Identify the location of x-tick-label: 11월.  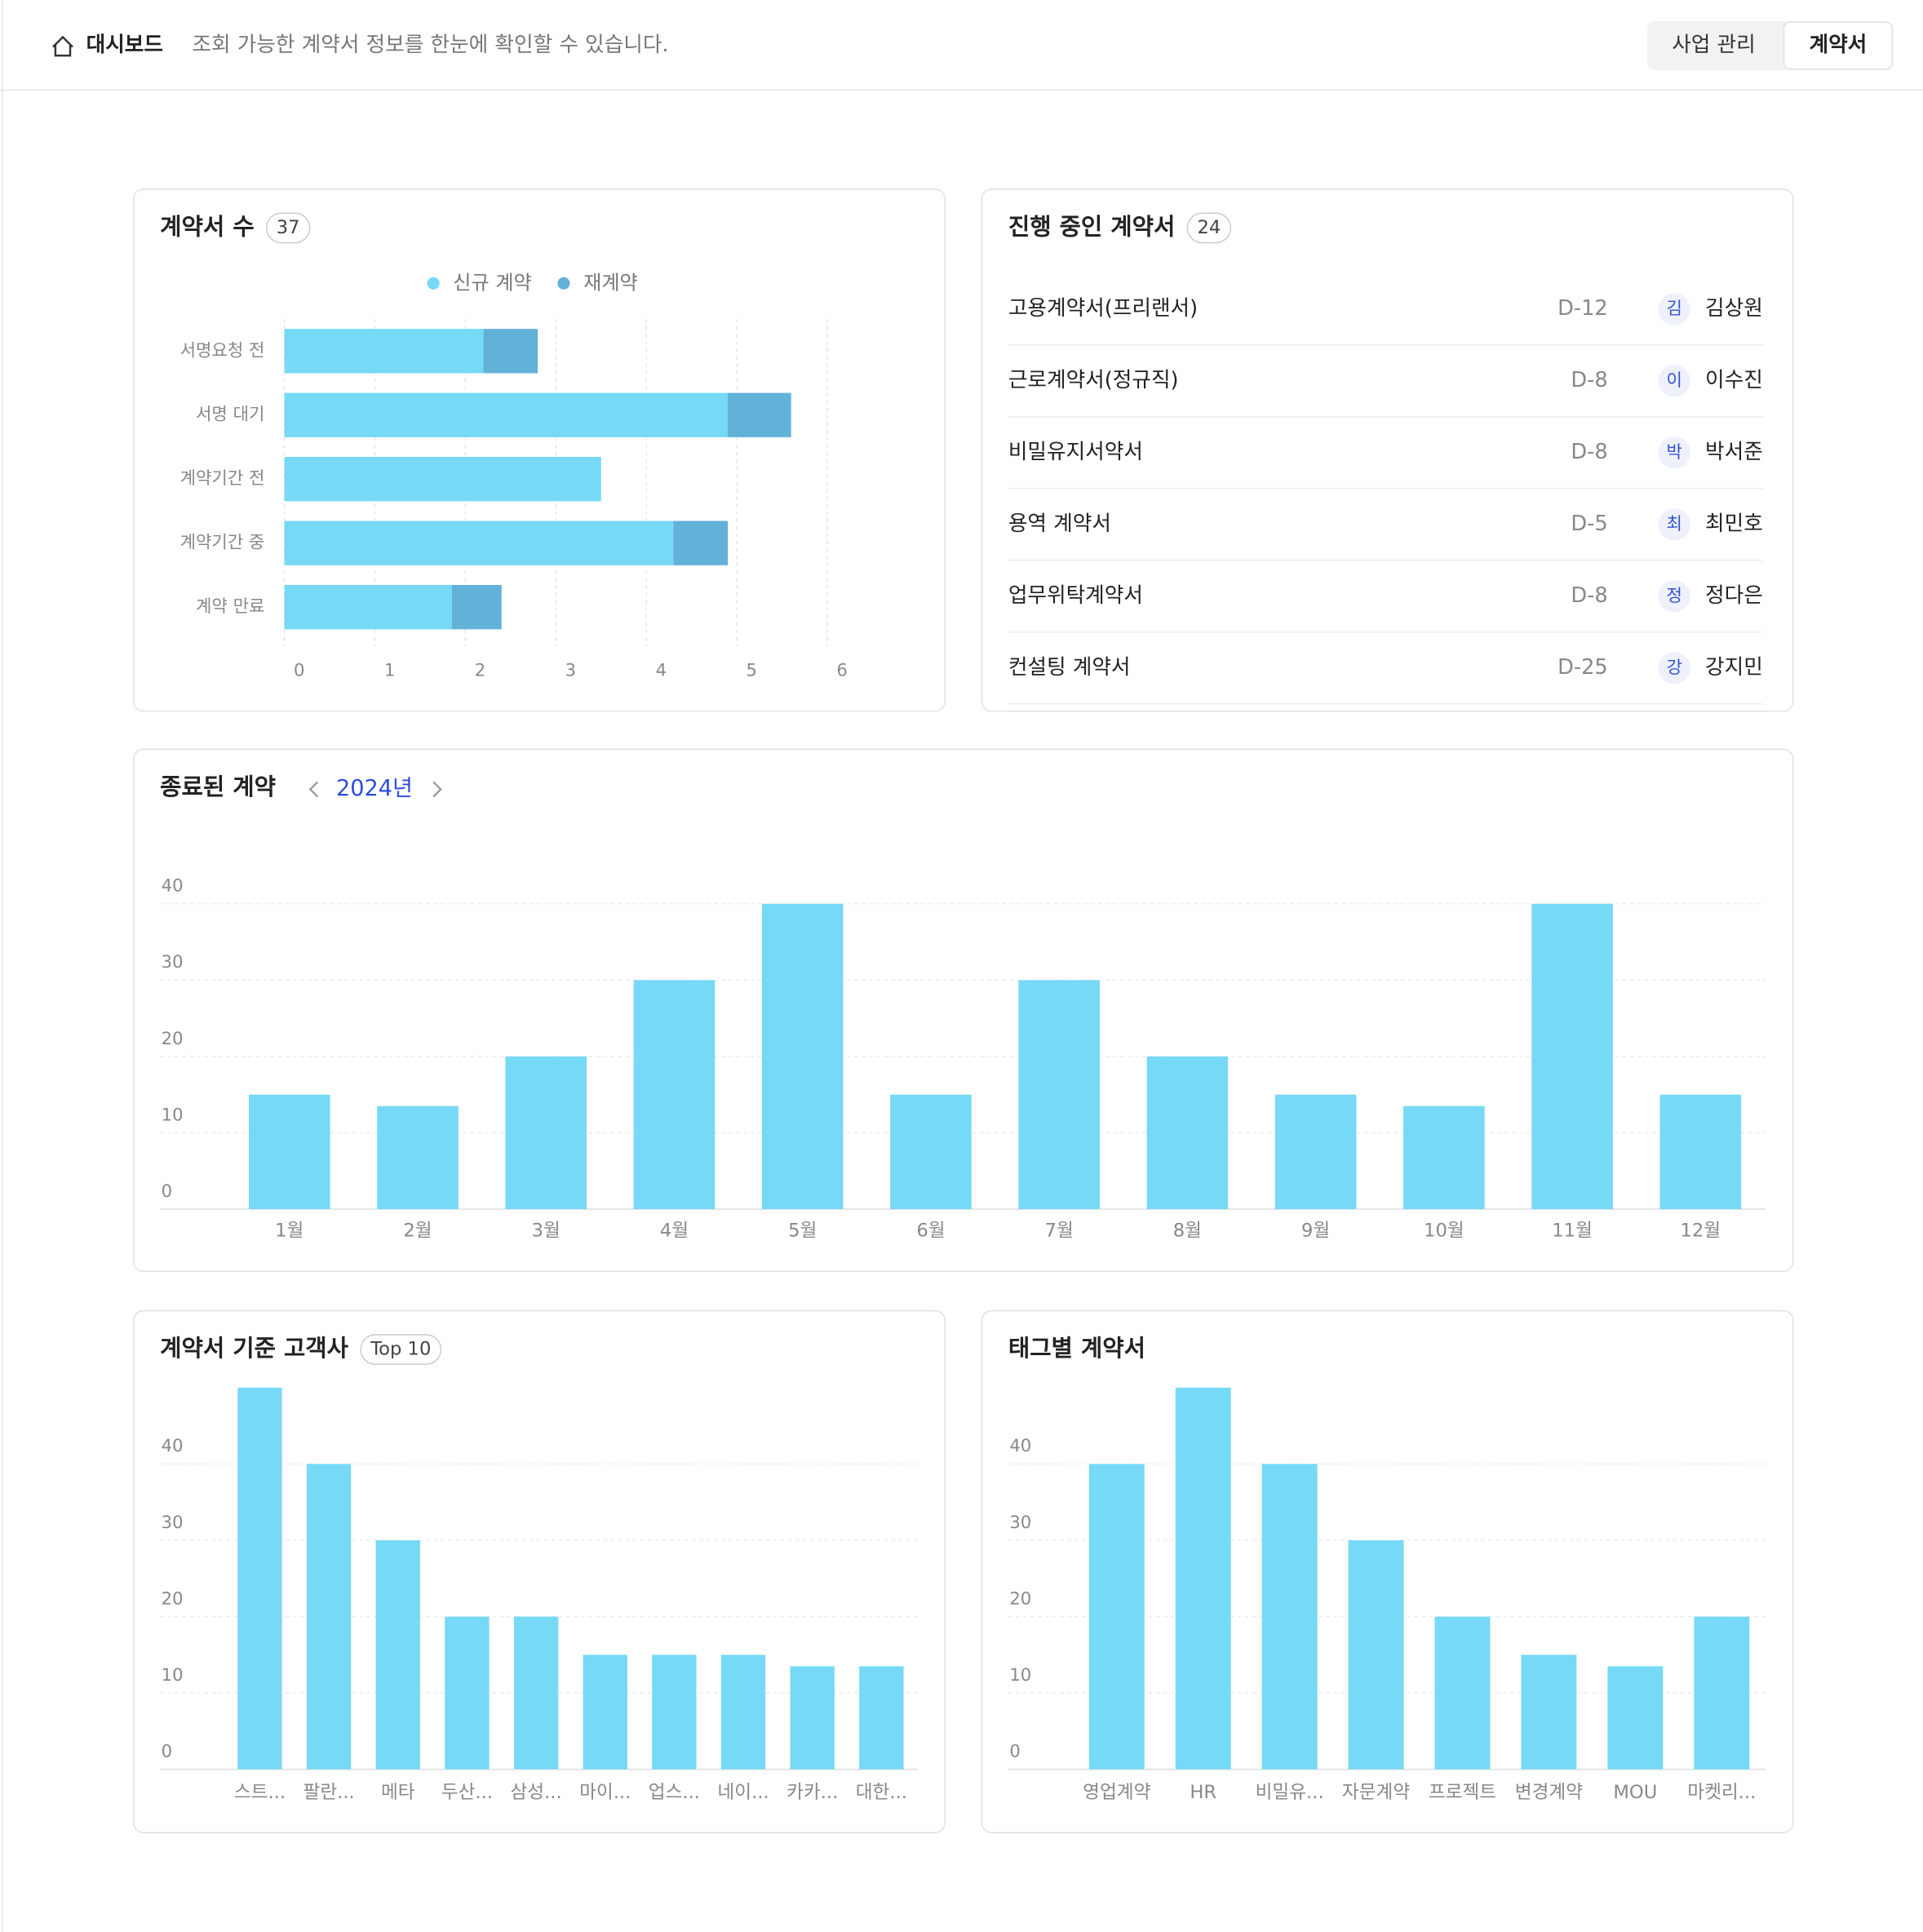
(1572, 1231).